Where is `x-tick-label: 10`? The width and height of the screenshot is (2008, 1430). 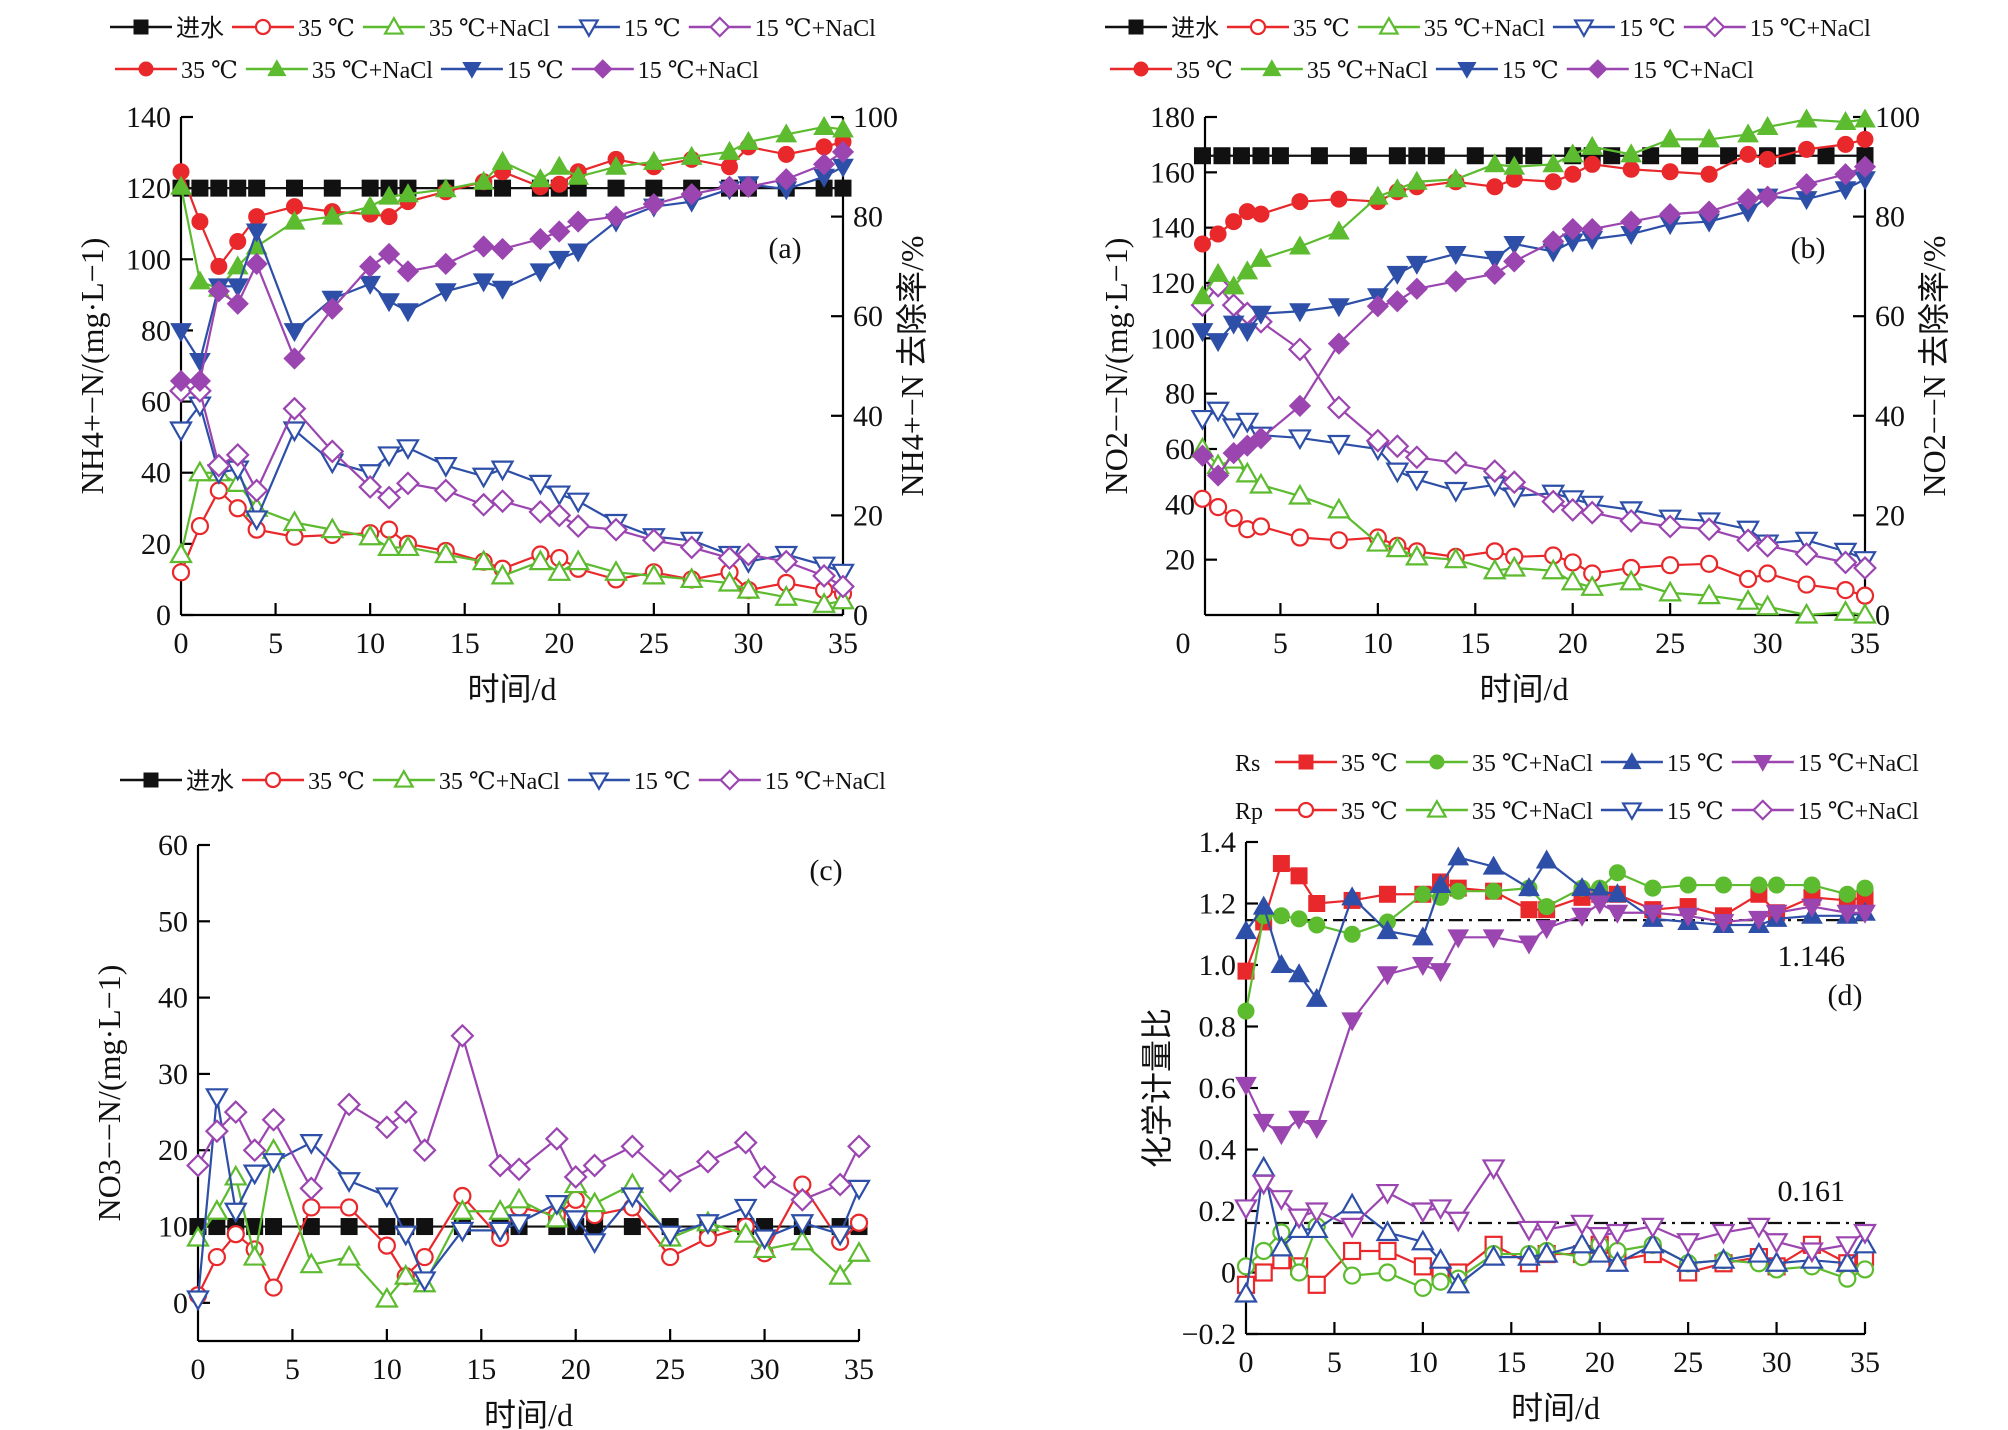 x-tick-label: 10 is located at coordinates (387, 1369).